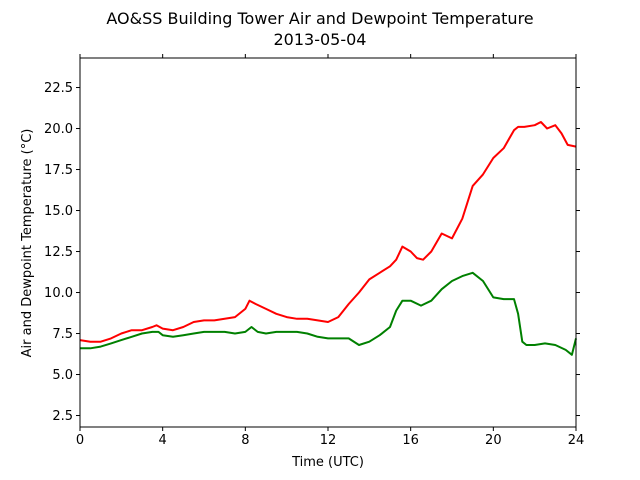 The width and height of the screenshot is (640, 480). Describe the element at coordinates (245, 440) in the screenshot. I see `x-tick-label: 8` at that location.